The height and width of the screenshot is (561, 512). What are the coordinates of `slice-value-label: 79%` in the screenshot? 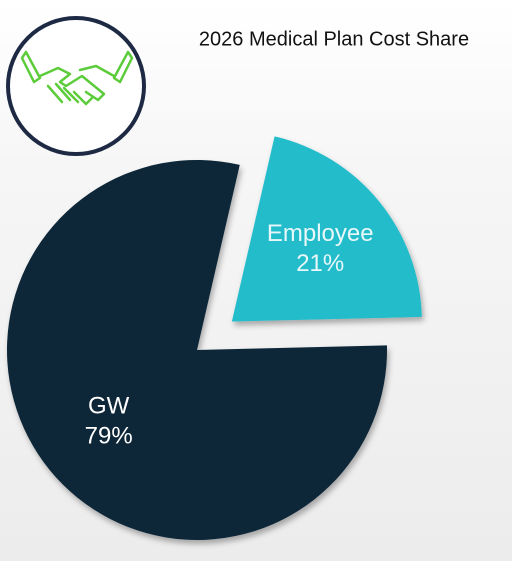 It's located at (109, 435).